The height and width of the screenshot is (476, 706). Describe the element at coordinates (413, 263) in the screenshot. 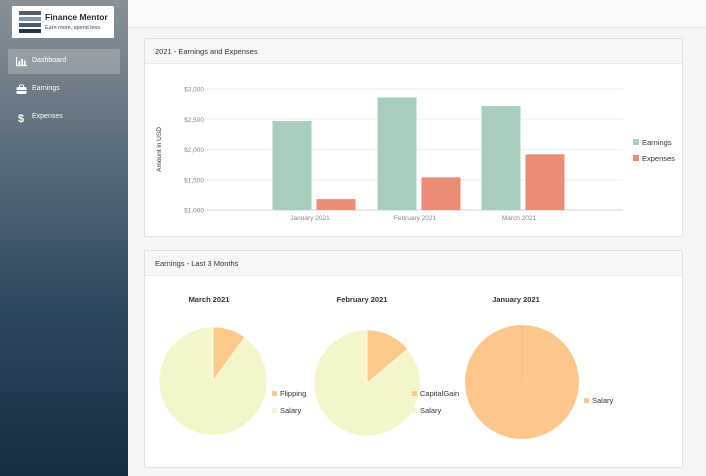

I see `card-title: Earnings - Last 3 Months` at that location.